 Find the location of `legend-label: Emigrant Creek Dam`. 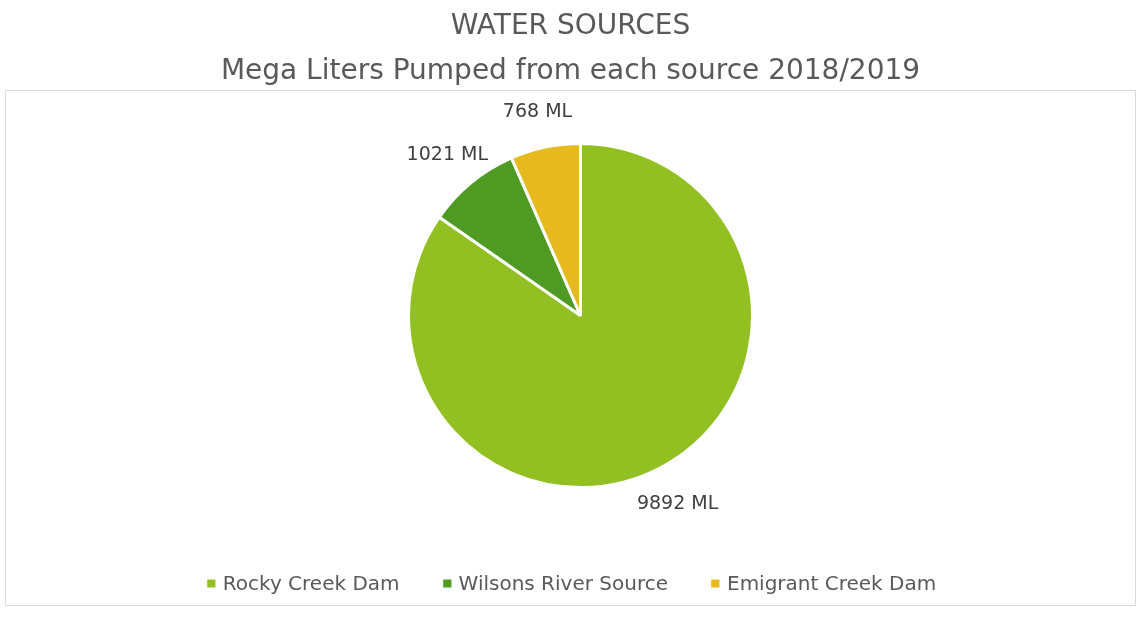

legend-label: Emigrant Creek Dam is located at coordinates (832, 583).